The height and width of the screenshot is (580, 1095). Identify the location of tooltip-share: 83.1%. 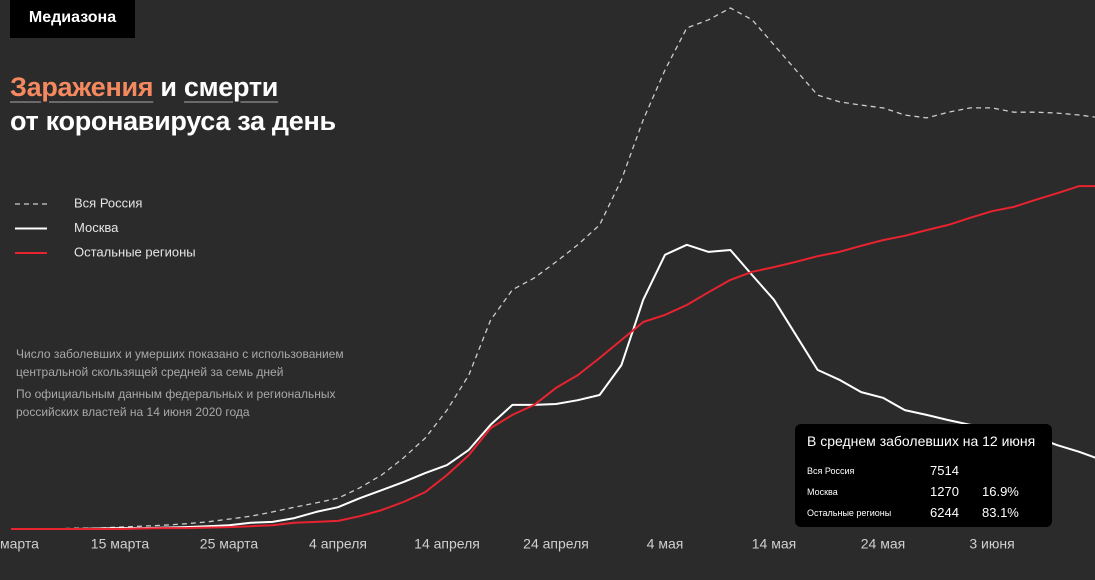
(1000, 512).